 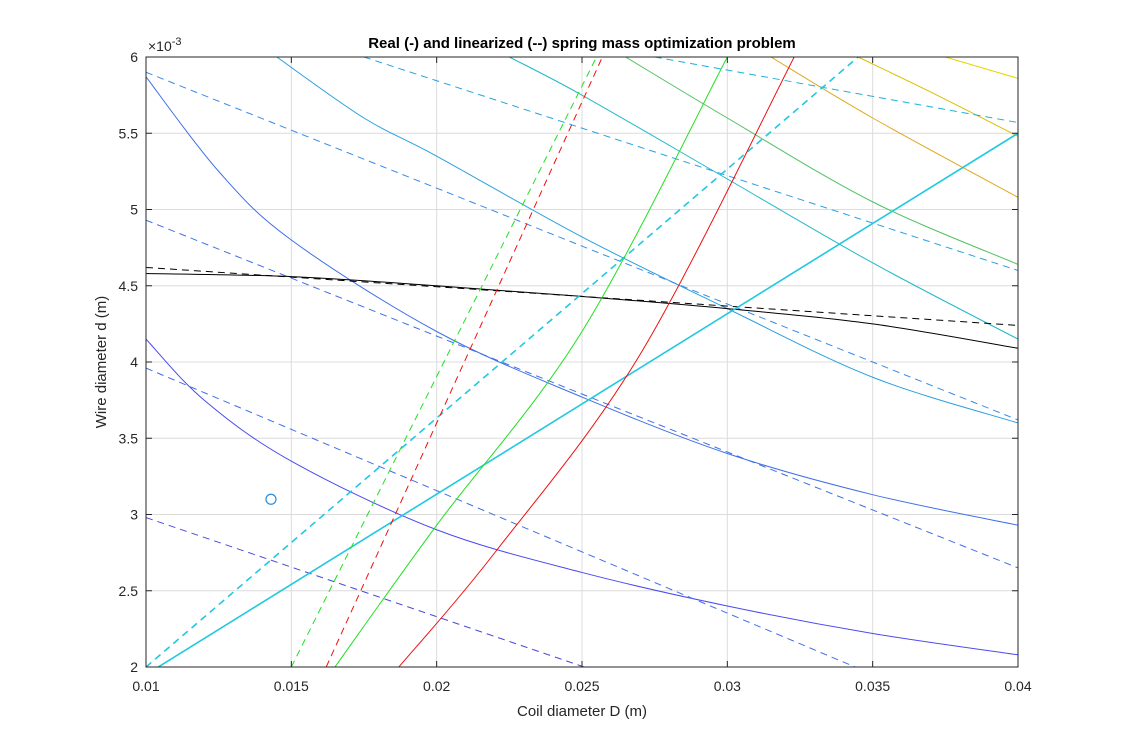 I want to click on data-point-marker, so click(x=271, y=499).